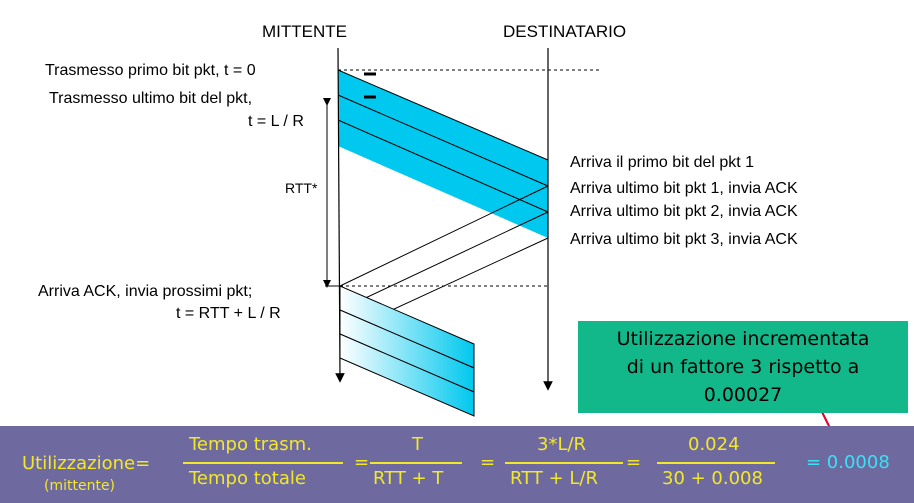 The image size is (914, 503). Describe the element at coordinates (301, 188) in the screenshot. I see `label-rtt: RTT*` at that location.